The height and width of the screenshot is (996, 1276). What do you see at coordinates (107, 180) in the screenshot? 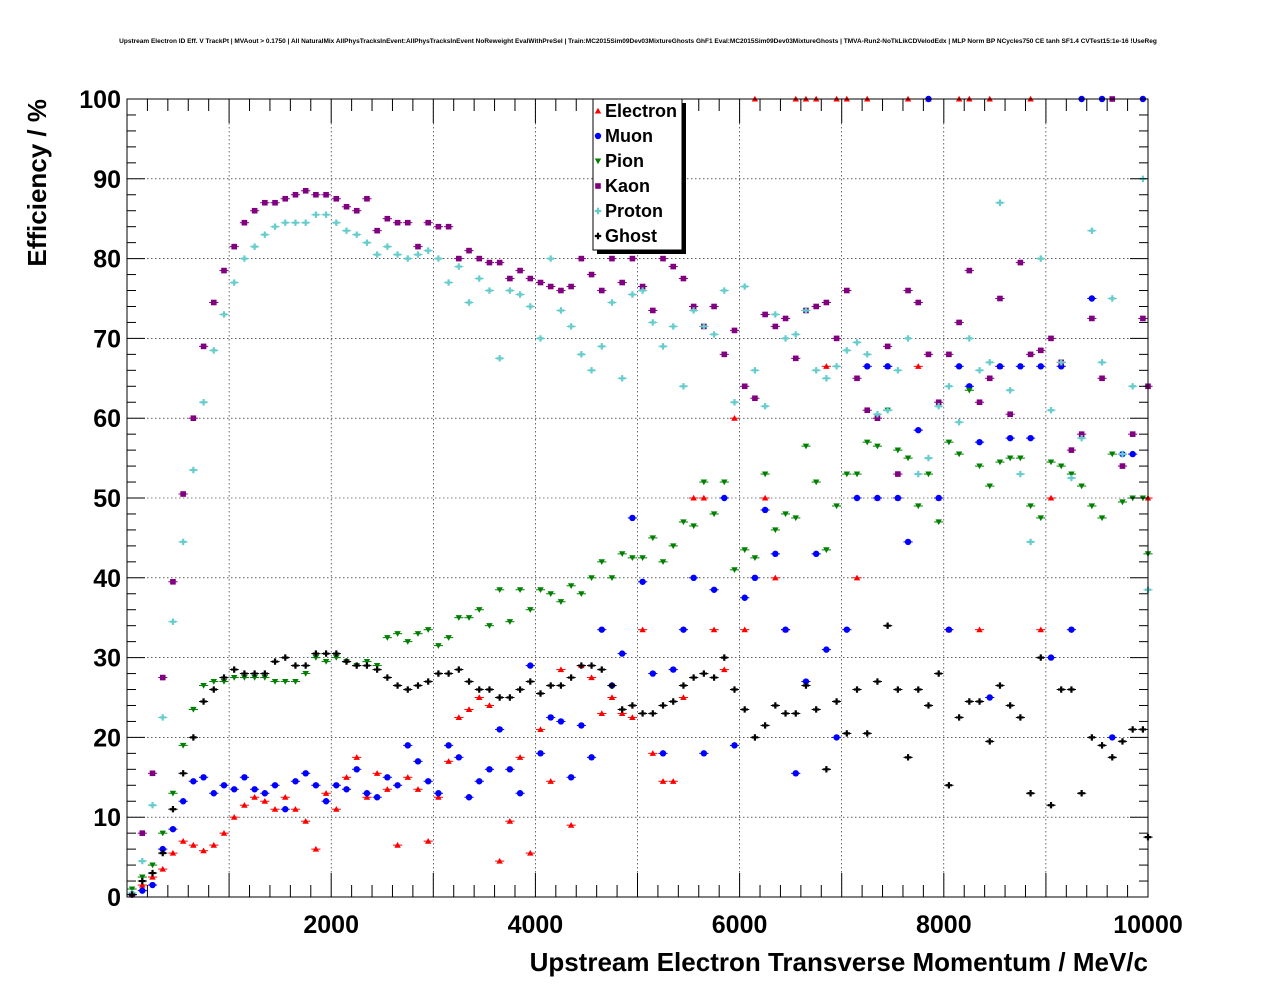
I see `y-tick-label: 90` at bounding box center [107, 180].